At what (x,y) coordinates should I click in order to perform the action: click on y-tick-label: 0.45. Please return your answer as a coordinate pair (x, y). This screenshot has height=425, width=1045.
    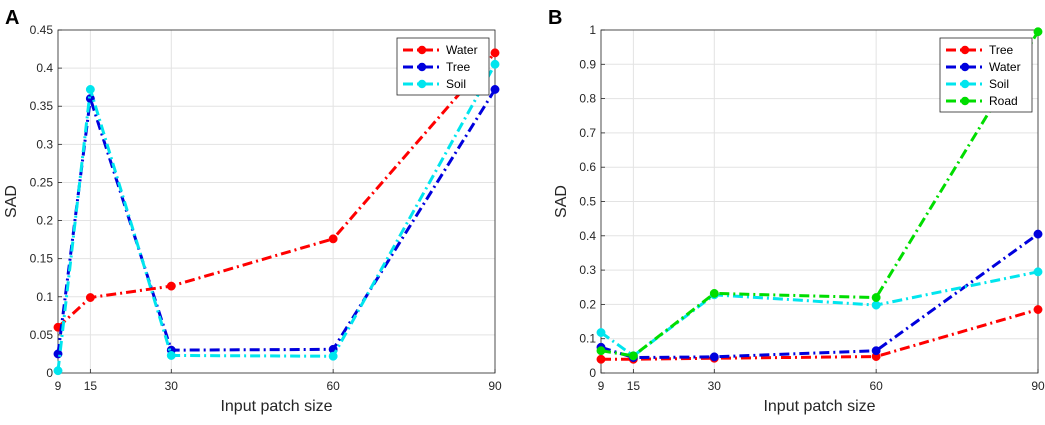
    Looking at the image, I should click on (42, 30).